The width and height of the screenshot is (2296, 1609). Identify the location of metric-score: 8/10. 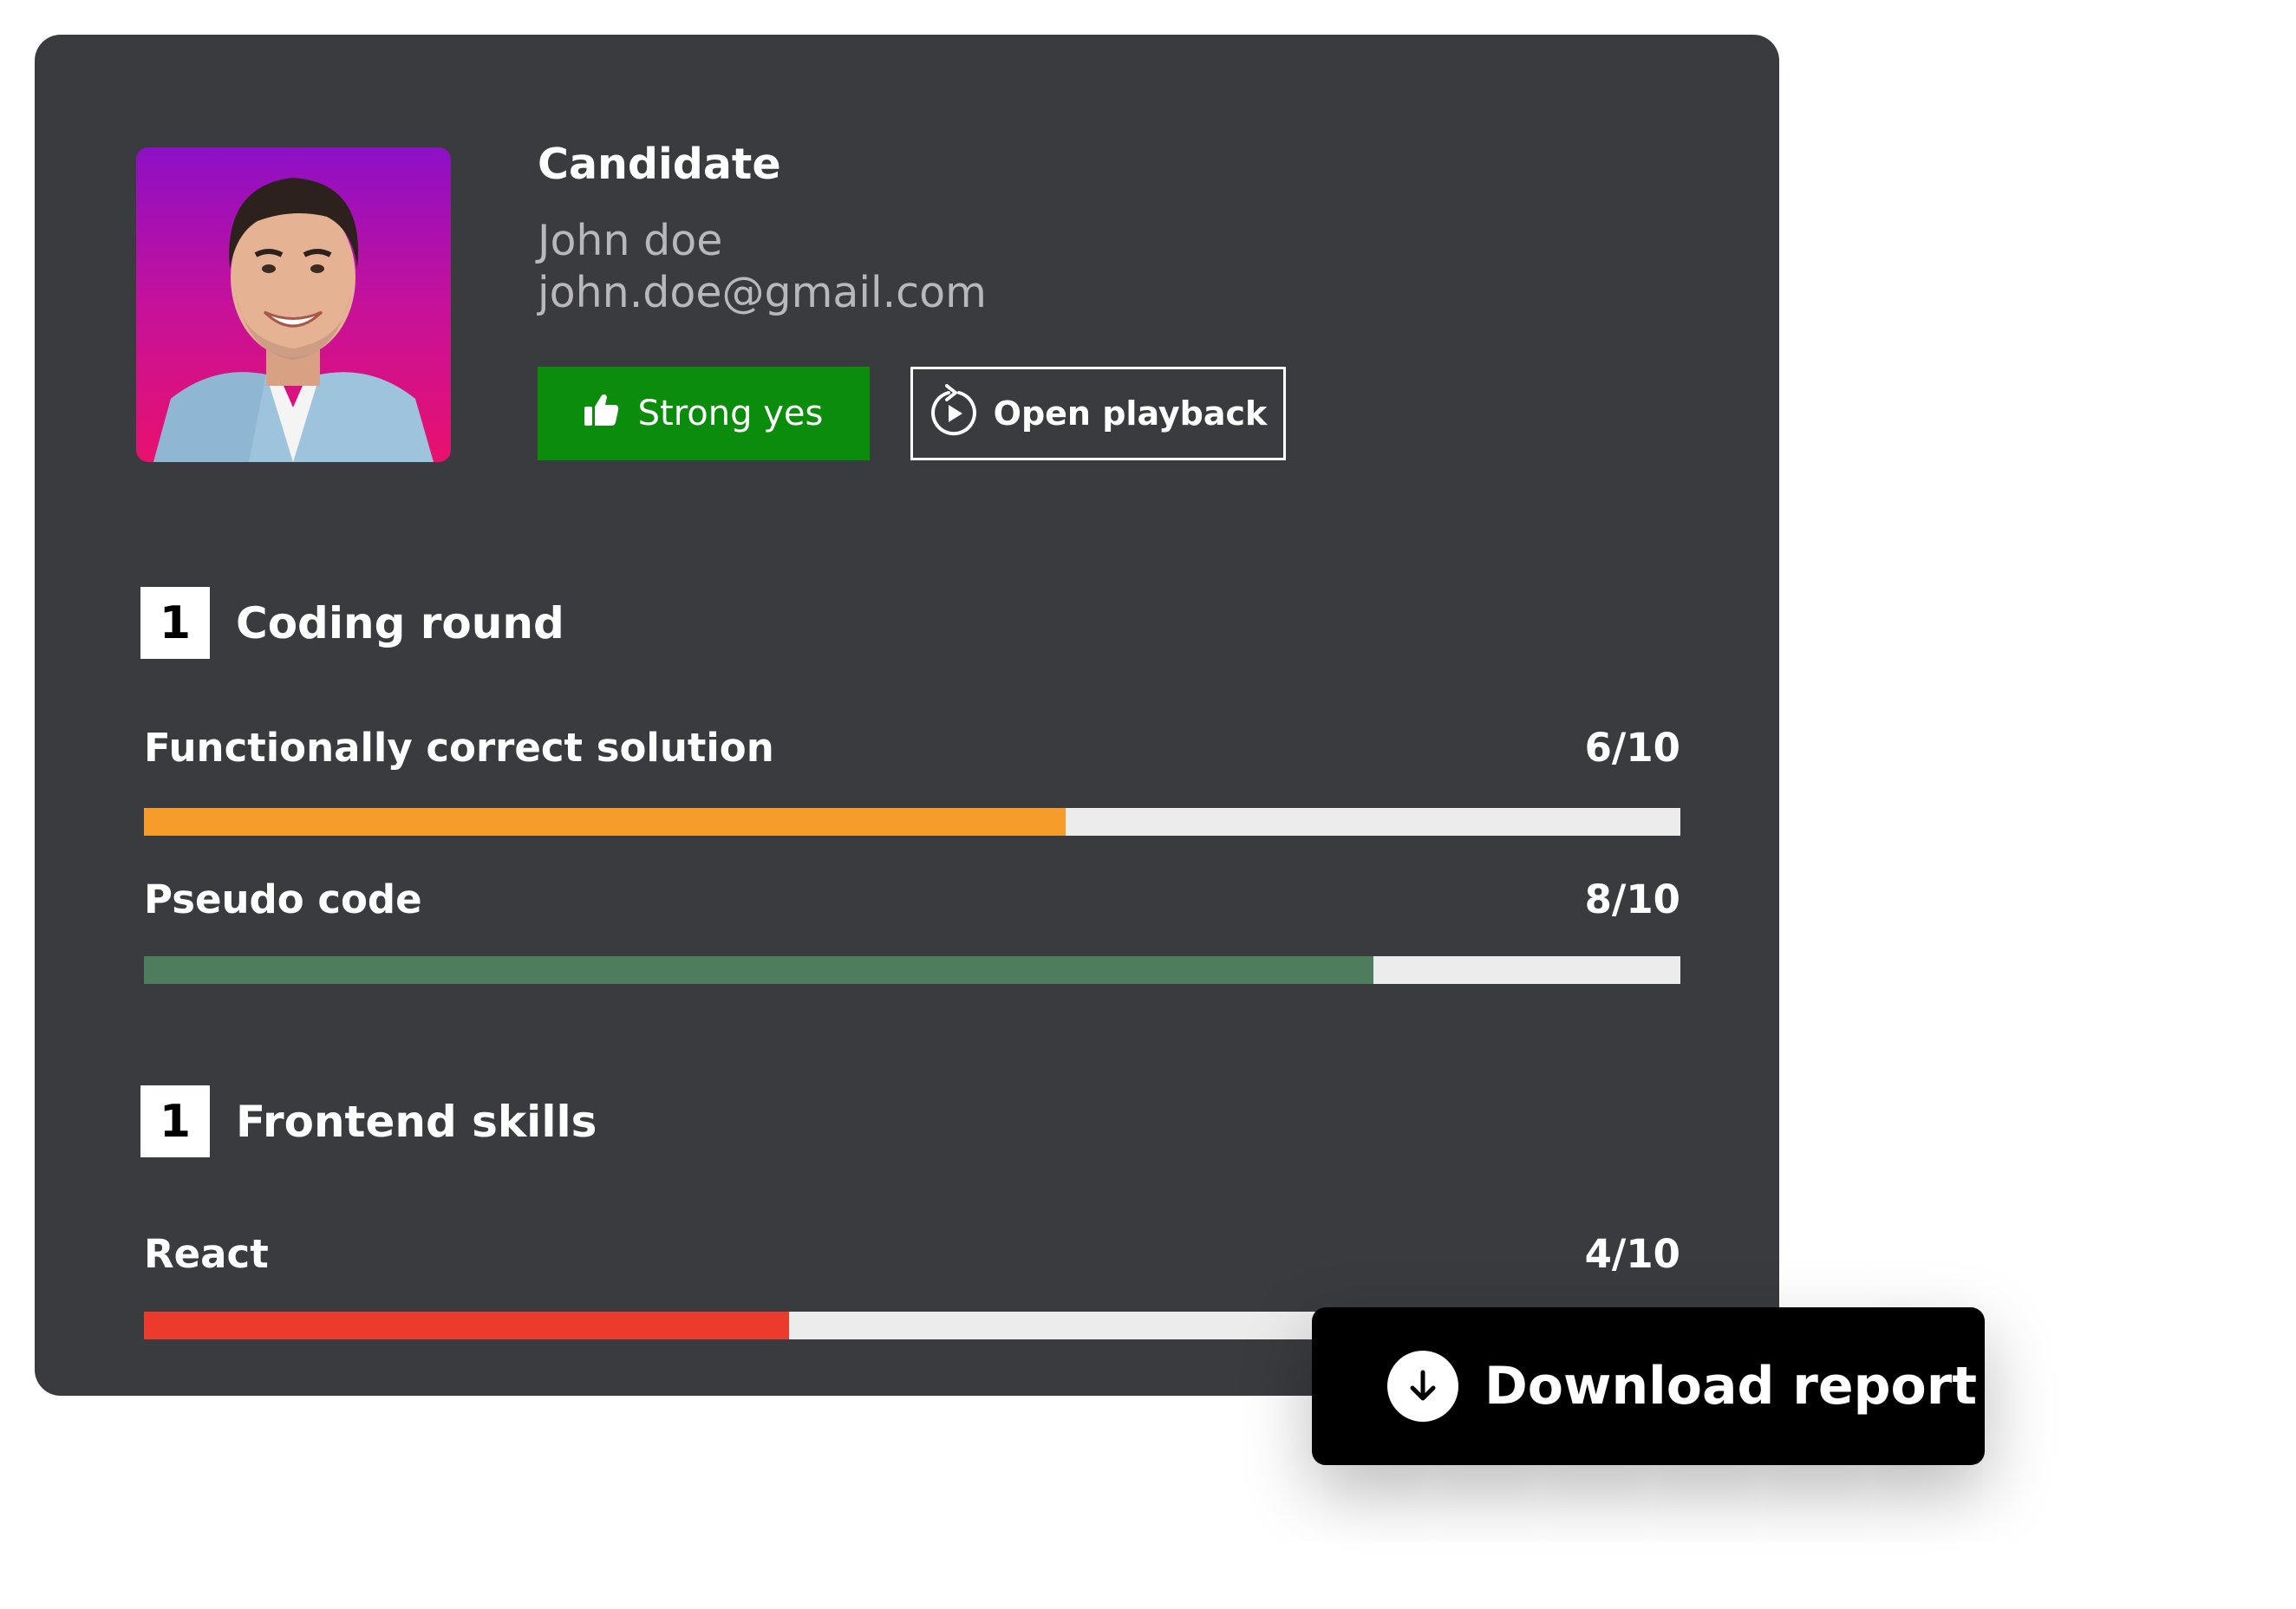
(1632, 899).